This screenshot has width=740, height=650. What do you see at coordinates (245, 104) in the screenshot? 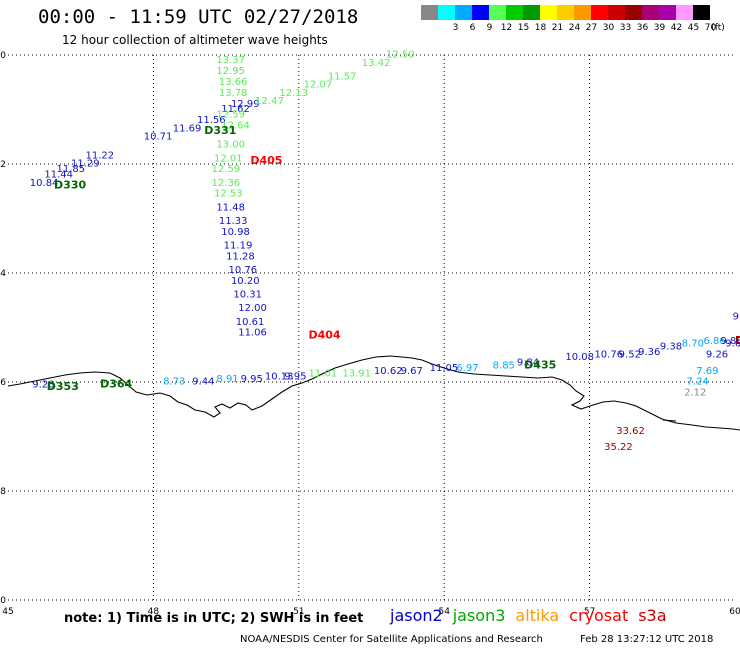
I see `wave-height-label: 12.99` at bounding box center [245, 104].